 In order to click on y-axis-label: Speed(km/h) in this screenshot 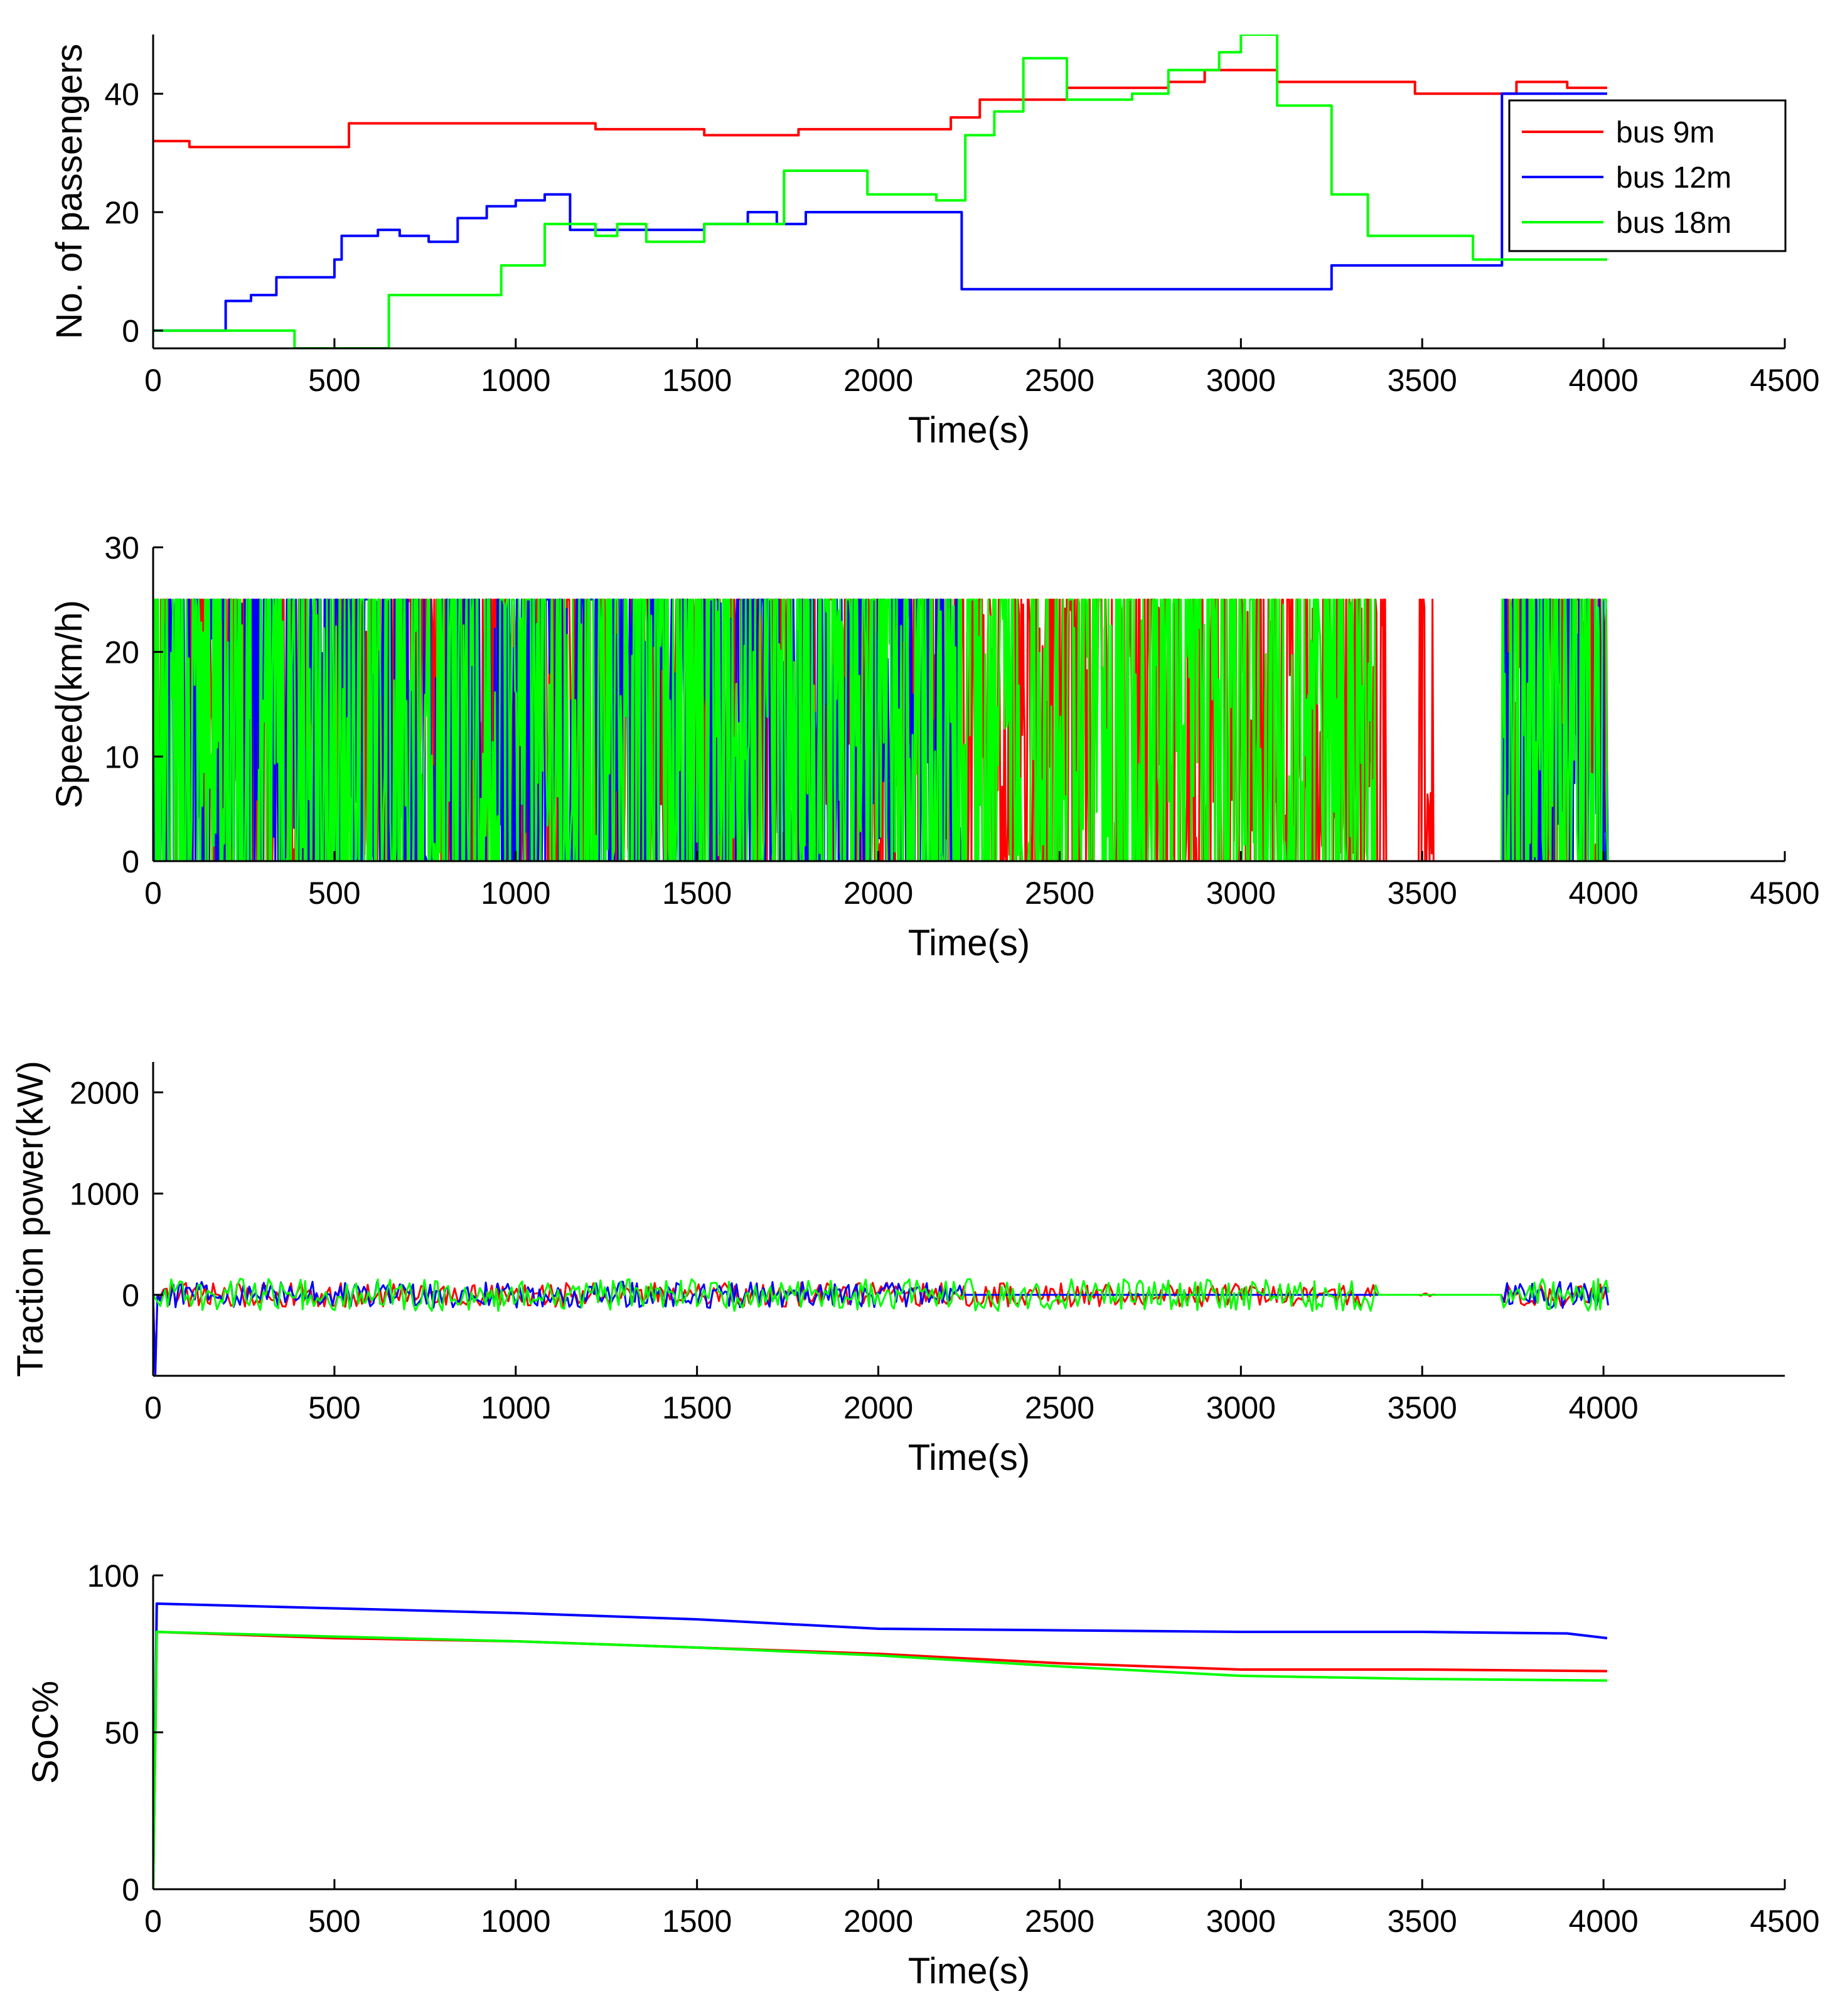, I will do `click(70, 704)`.